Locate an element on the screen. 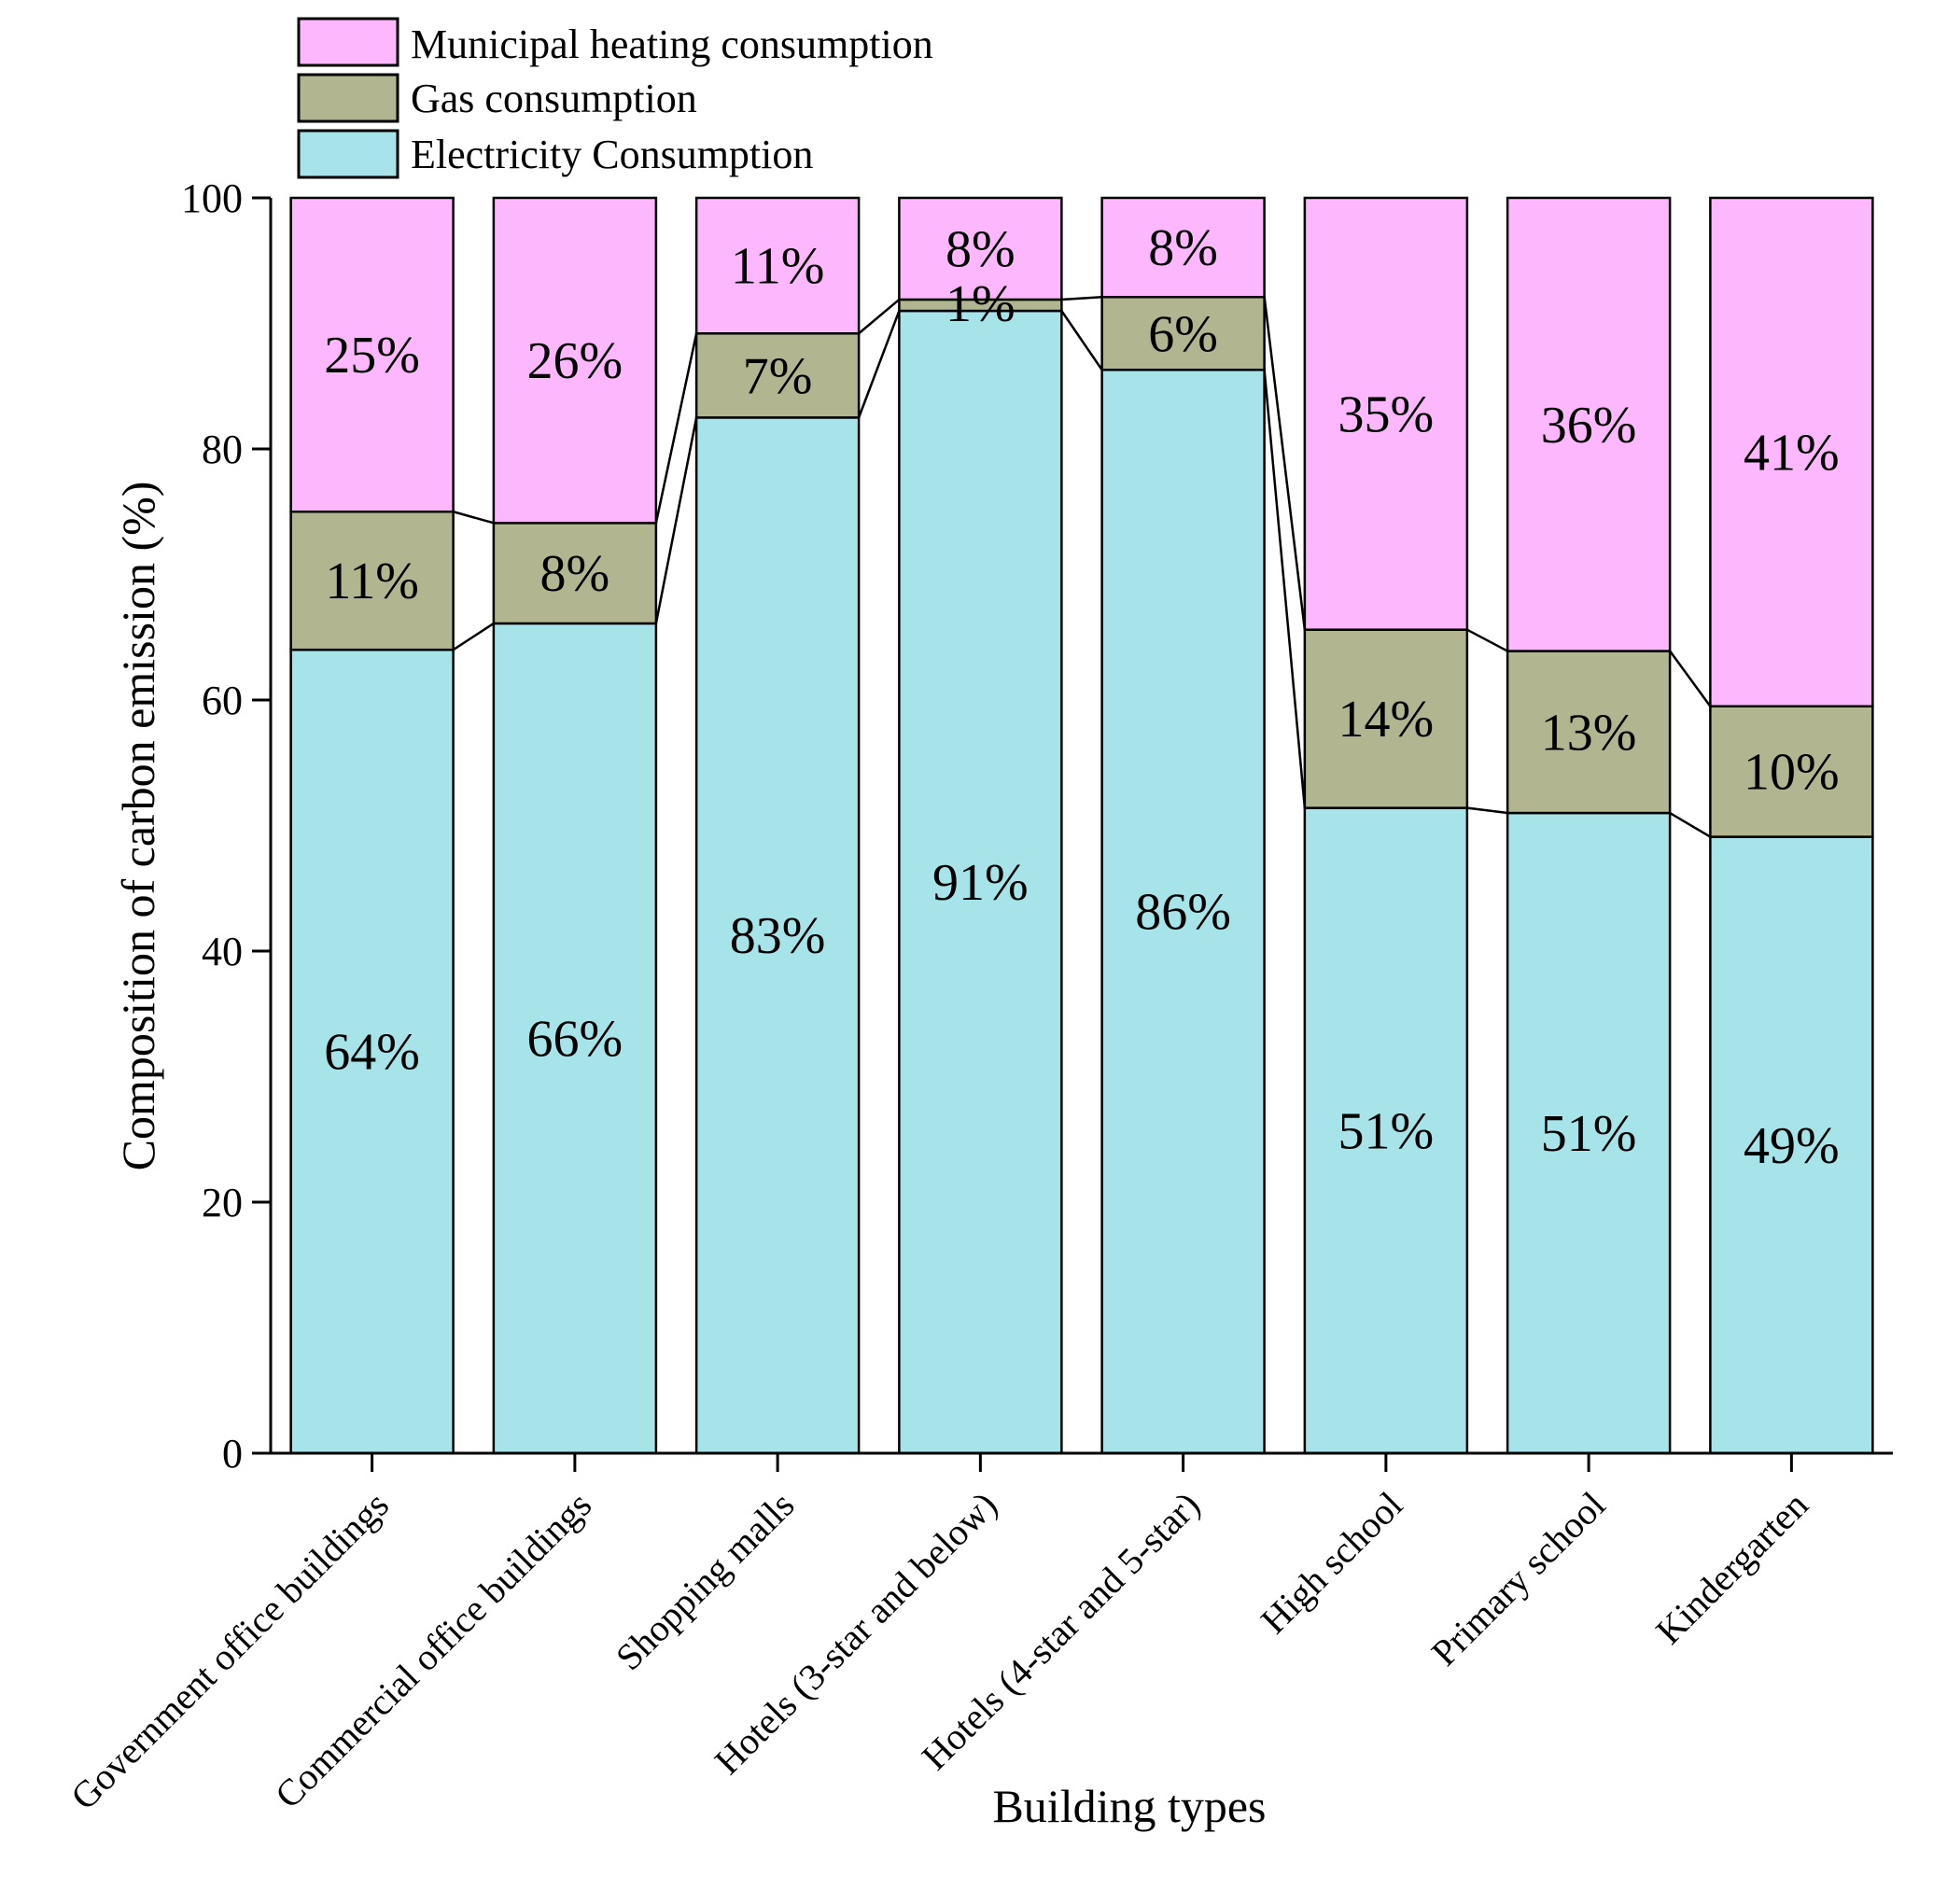 The width and height of the screenshot is (1933, 1904). data-label-electricity-1: 64% is located at coordinates (372, 1053).